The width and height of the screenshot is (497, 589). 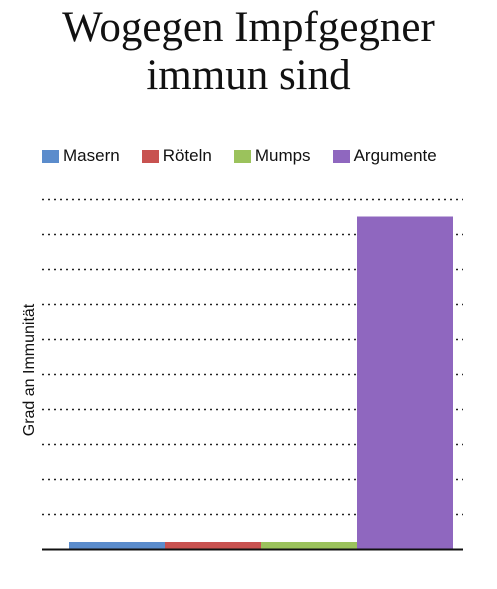 What do you see at coordinates (341, 156) in the screenshot?
I see `legend-swatch-argumente` at bounding box center [341, 156].